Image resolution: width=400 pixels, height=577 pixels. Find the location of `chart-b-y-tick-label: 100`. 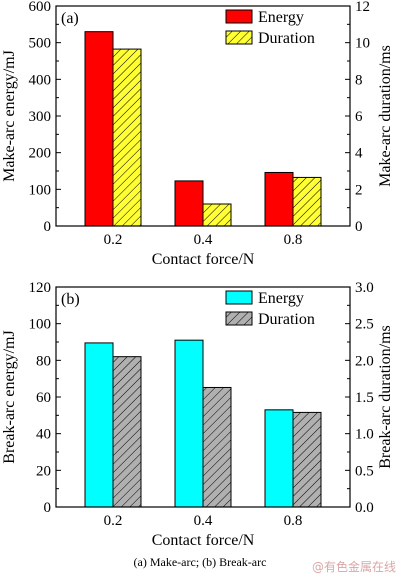

chart-b-y-tick-label: 100 is located at coordinates (40, 325).